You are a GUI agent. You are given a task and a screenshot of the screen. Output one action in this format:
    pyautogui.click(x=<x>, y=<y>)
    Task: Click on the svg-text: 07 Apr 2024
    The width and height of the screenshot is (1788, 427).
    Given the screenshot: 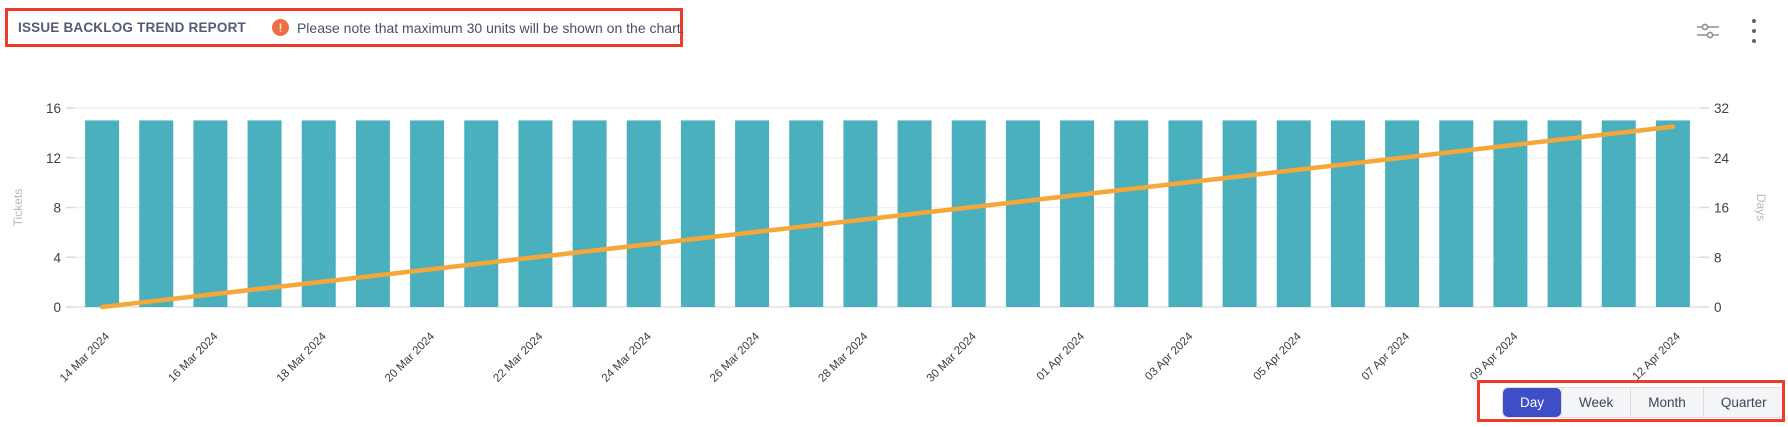 What is the action you would take?
    pyautogui.click(x=1386, y=356)
    